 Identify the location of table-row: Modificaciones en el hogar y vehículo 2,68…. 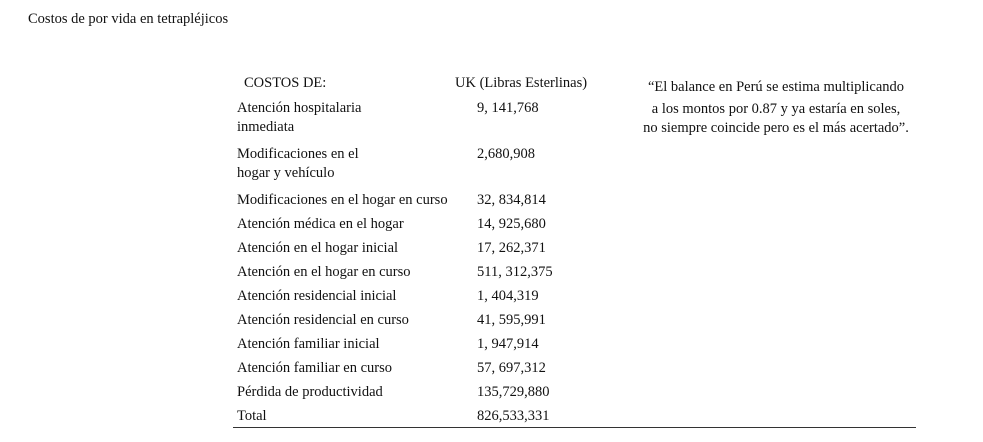
(587, 168).